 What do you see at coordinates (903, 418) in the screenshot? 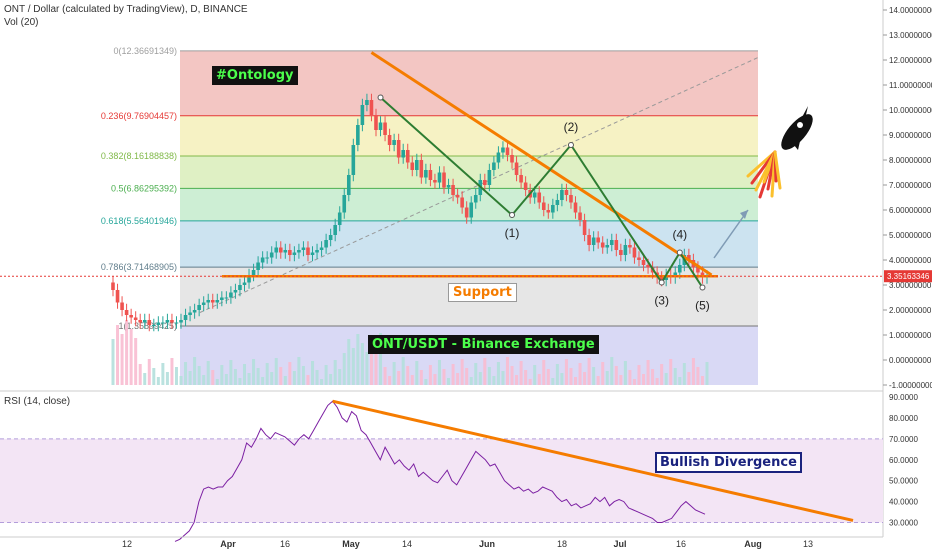
I see `rsi-axis-label: 80.0000` at bounding box center [903, 418].